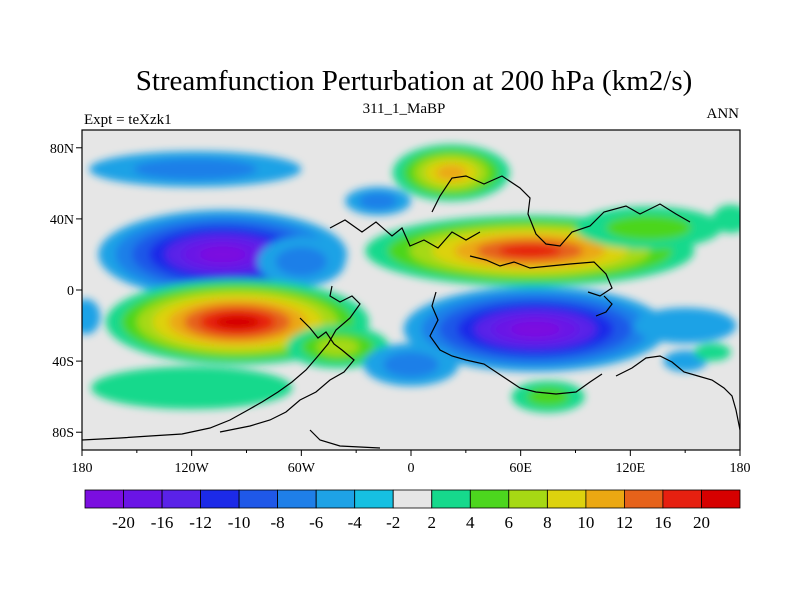  I want to click on x-tick-label: 60E, so click(520, 468).